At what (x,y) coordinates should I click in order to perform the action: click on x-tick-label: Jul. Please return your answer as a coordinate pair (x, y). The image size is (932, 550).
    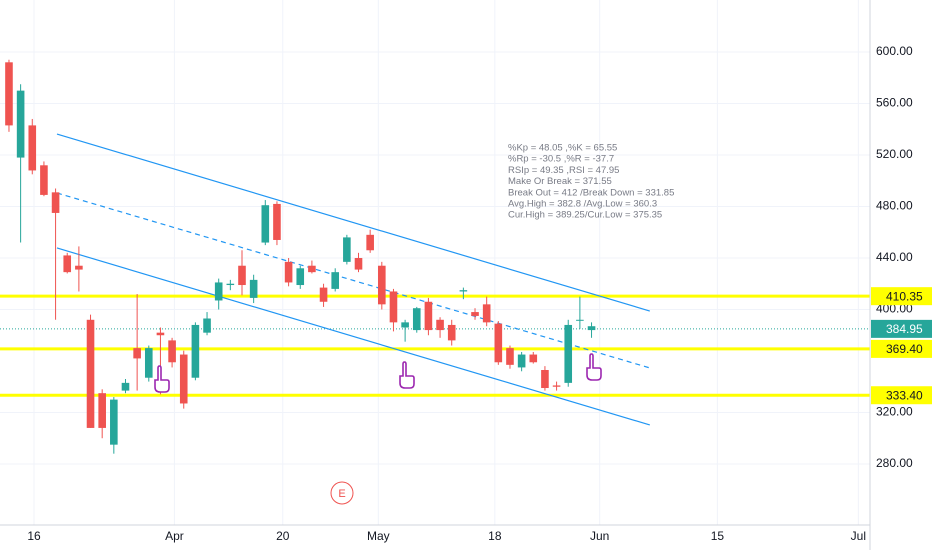
    Looking at the image, I should click on (858, 536).